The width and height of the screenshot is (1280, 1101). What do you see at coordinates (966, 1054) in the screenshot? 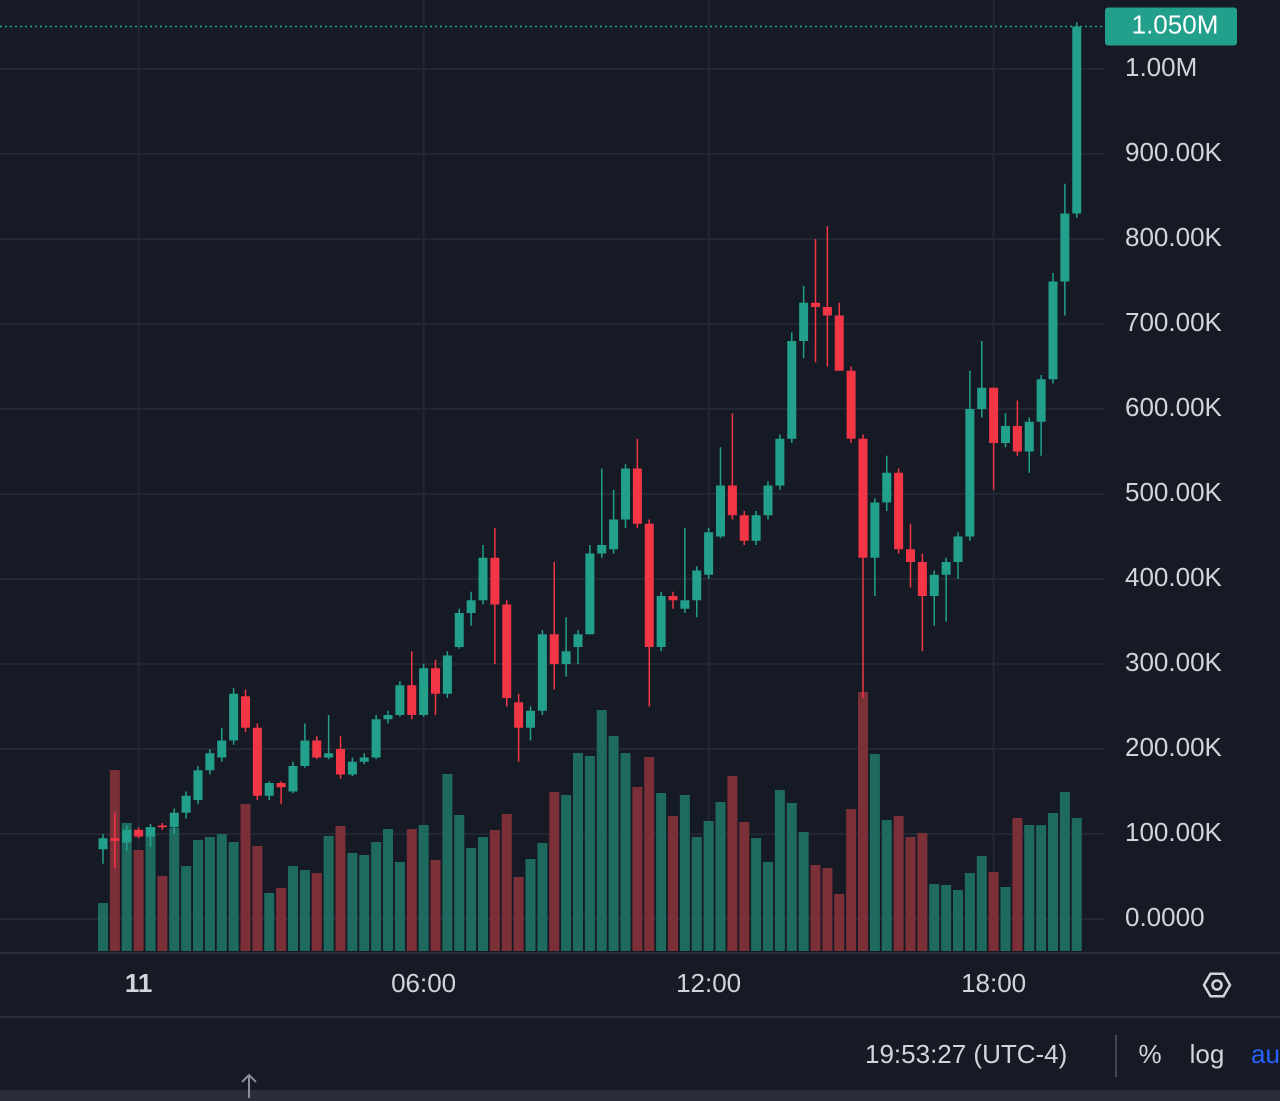
I see `time-zone: 19:53:27 (UTC-4)` at bounding box center [966, 1054].